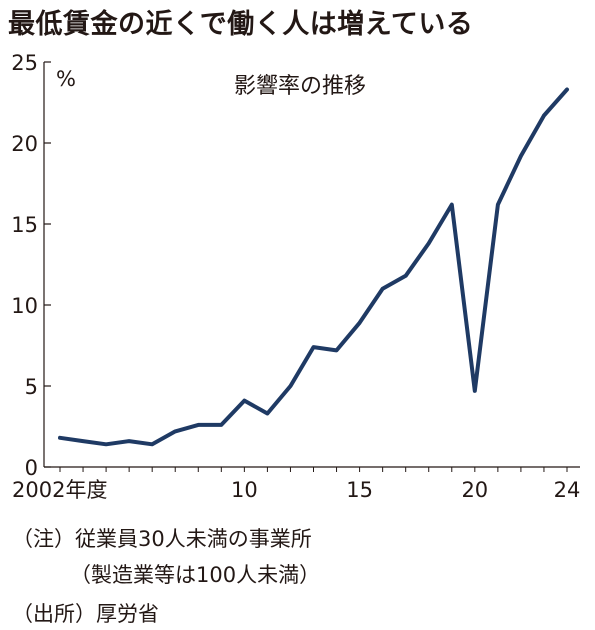  Describe the element at coordinates (195, 575) in the screenshot. I see `footnote-scope-detail: （製造業等は100人未満）` at that location.